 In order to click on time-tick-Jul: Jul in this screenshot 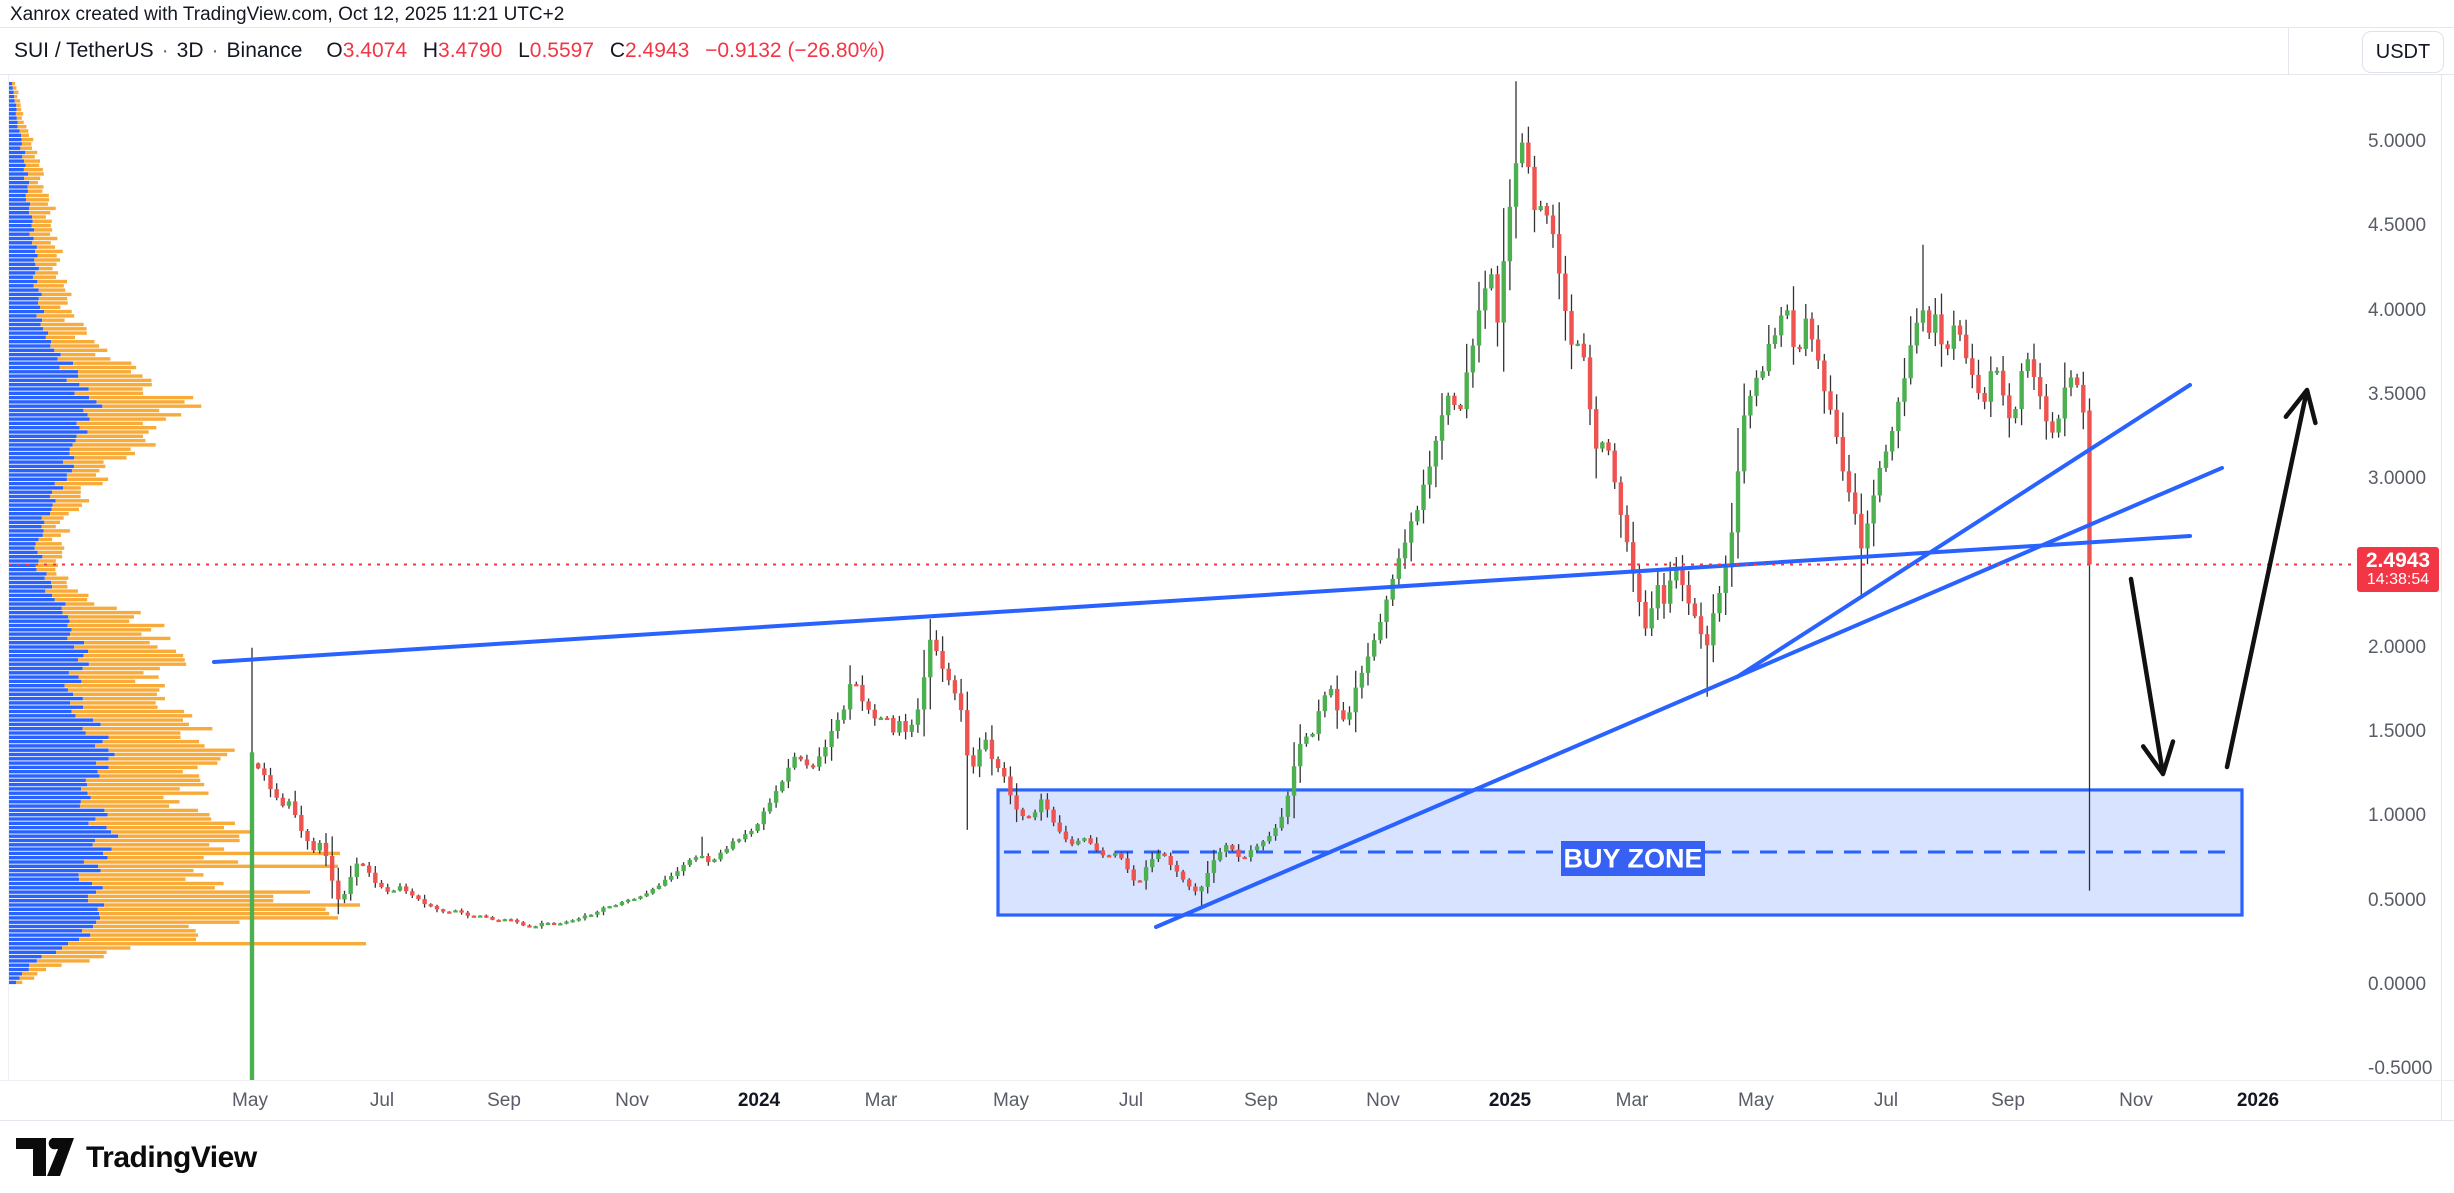, I will do `click(382, 1100)`.